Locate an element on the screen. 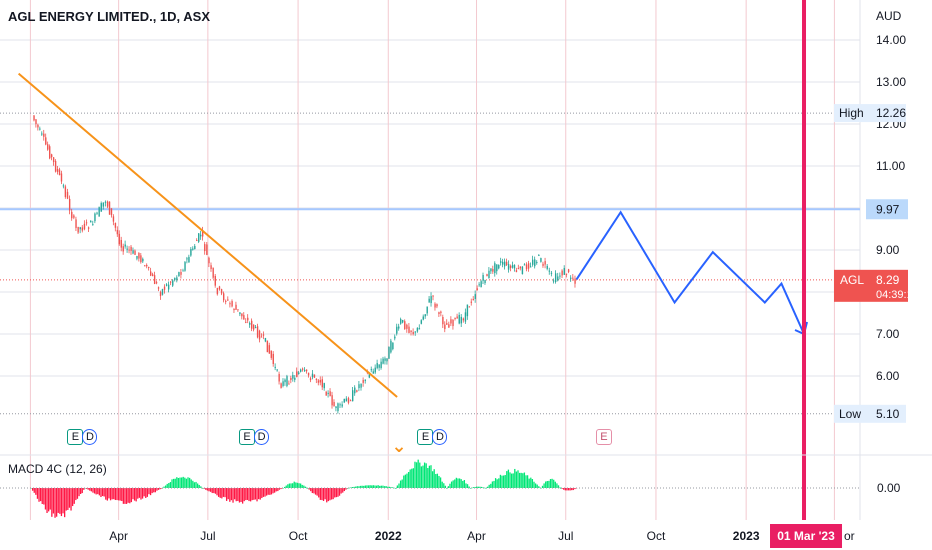 The height and width of the screenshot is (550, 932). price-tick-label: 13.00 is located at coordinates (891, 82).